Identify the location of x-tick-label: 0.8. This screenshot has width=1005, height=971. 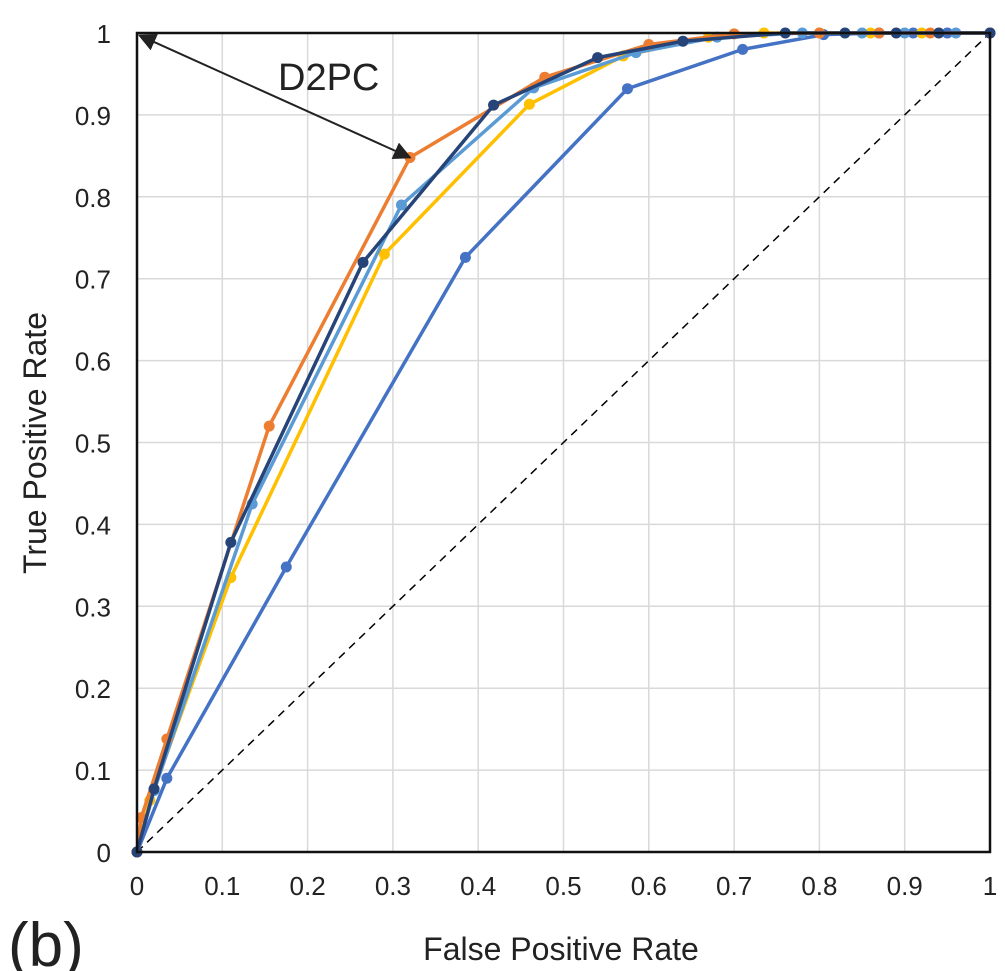
(819, 886).